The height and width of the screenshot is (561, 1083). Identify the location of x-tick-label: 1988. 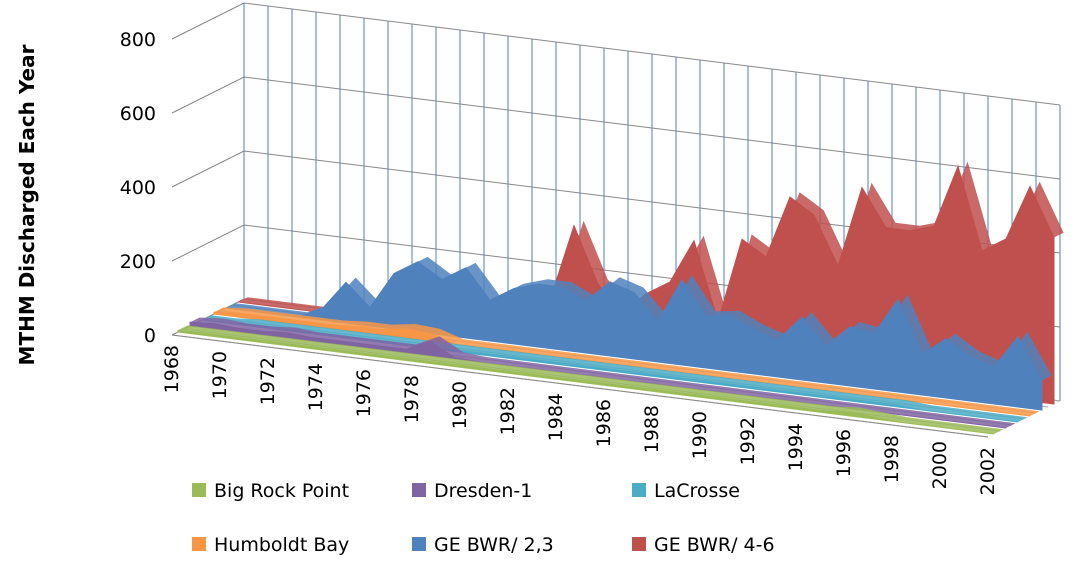
(652, 429).